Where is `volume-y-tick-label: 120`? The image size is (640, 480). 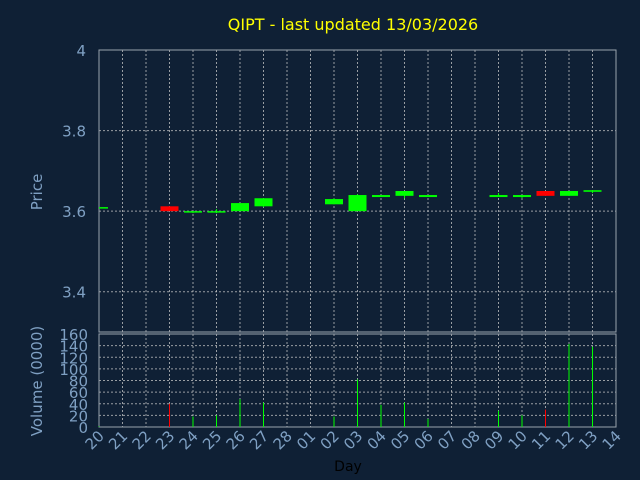 volume-y-tick-label: 120 is located at coordinates (73, 358).